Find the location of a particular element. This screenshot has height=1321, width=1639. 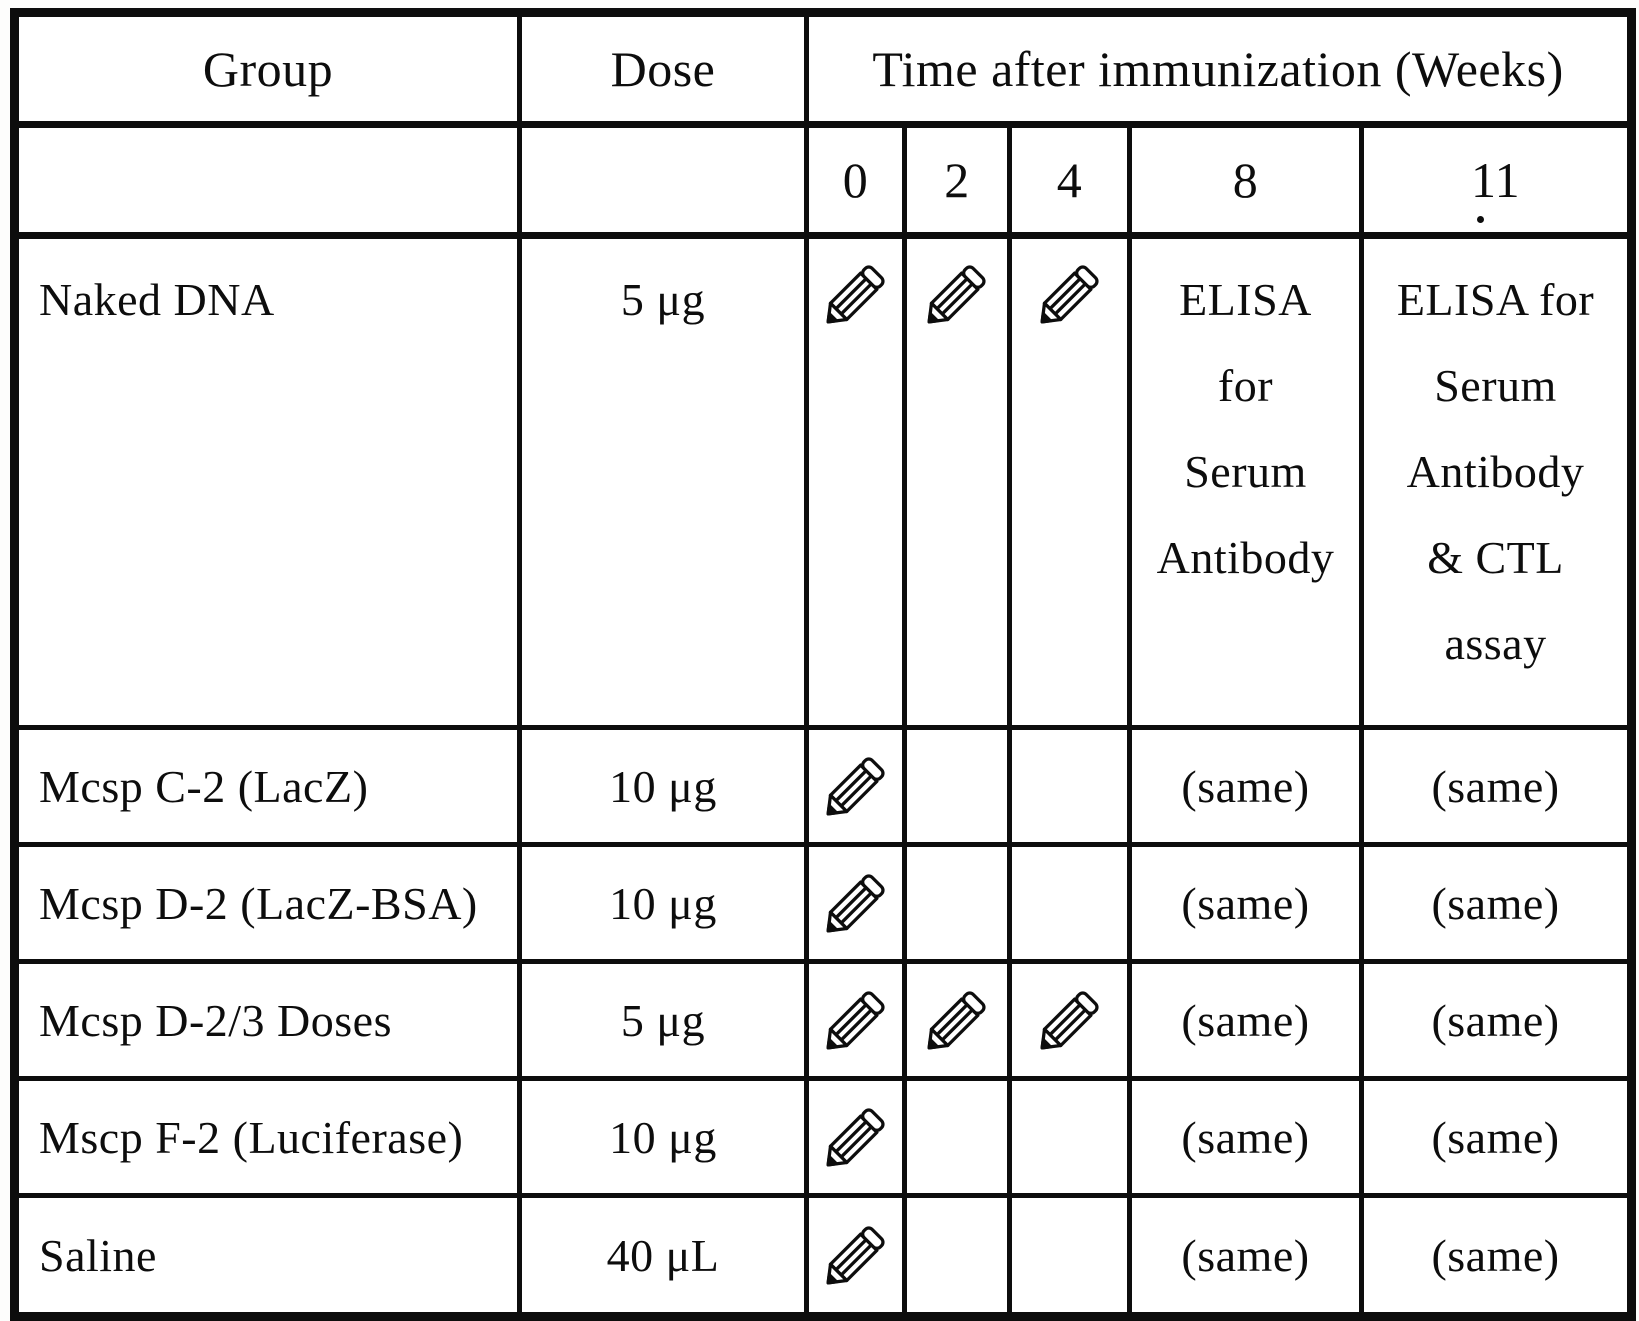

table-row-saline: Saline 40 μL (same) (same) is located at coordinates (823, 1256).